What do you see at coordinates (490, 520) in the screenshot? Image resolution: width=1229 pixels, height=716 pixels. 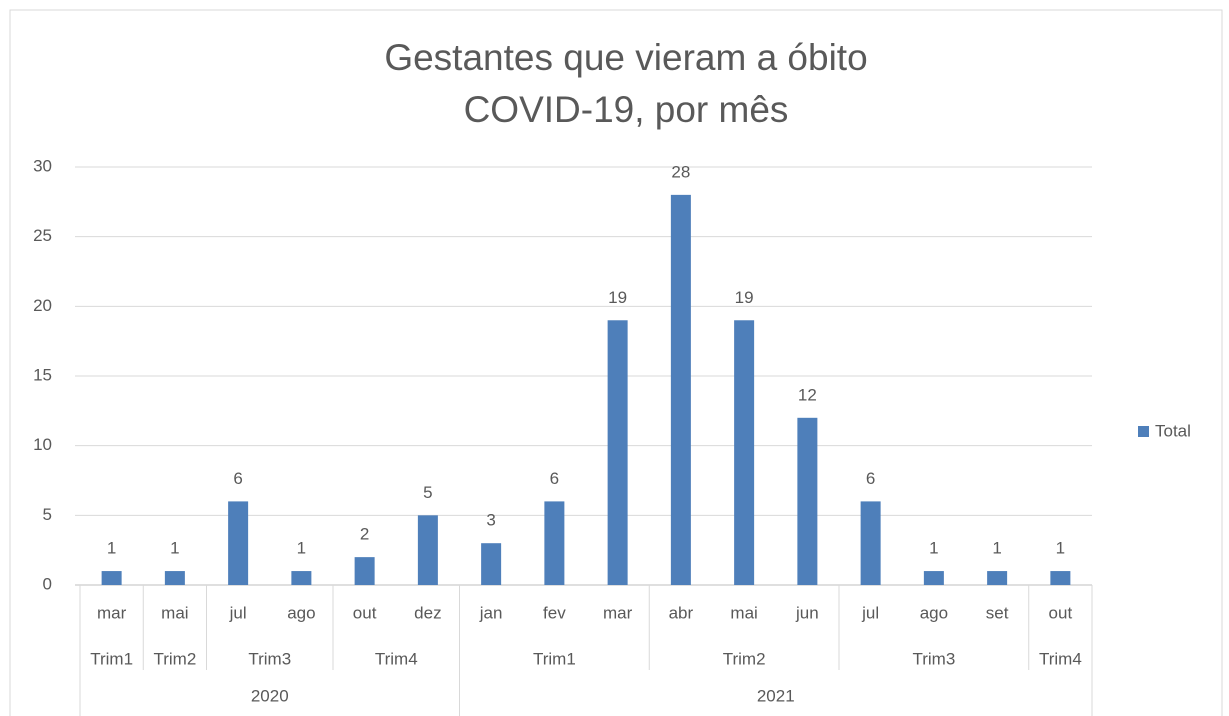 I see `data-label: 3` at bounding box center [490, 520].